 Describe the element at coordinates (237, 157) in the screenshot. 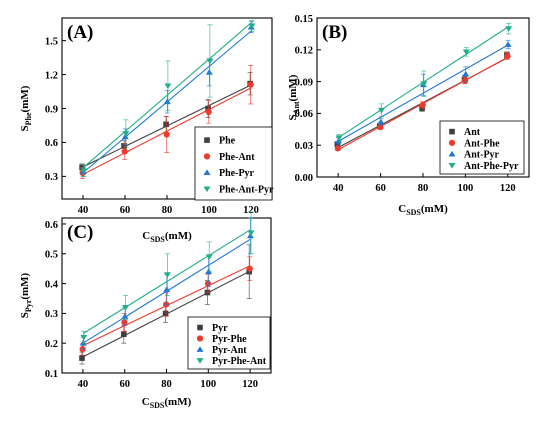

I see `legend-label: Phe-Ant` at that location.